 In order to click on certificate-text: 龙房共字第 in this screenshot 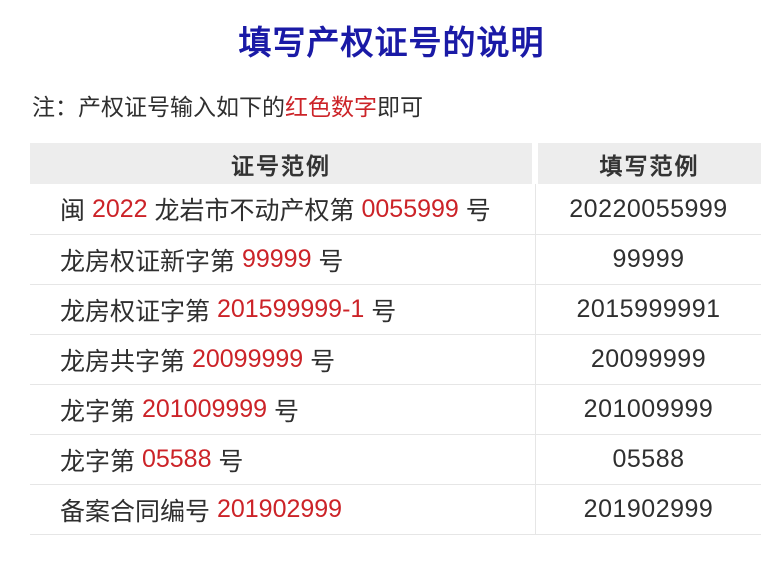, I will do `click(126, 361)`.